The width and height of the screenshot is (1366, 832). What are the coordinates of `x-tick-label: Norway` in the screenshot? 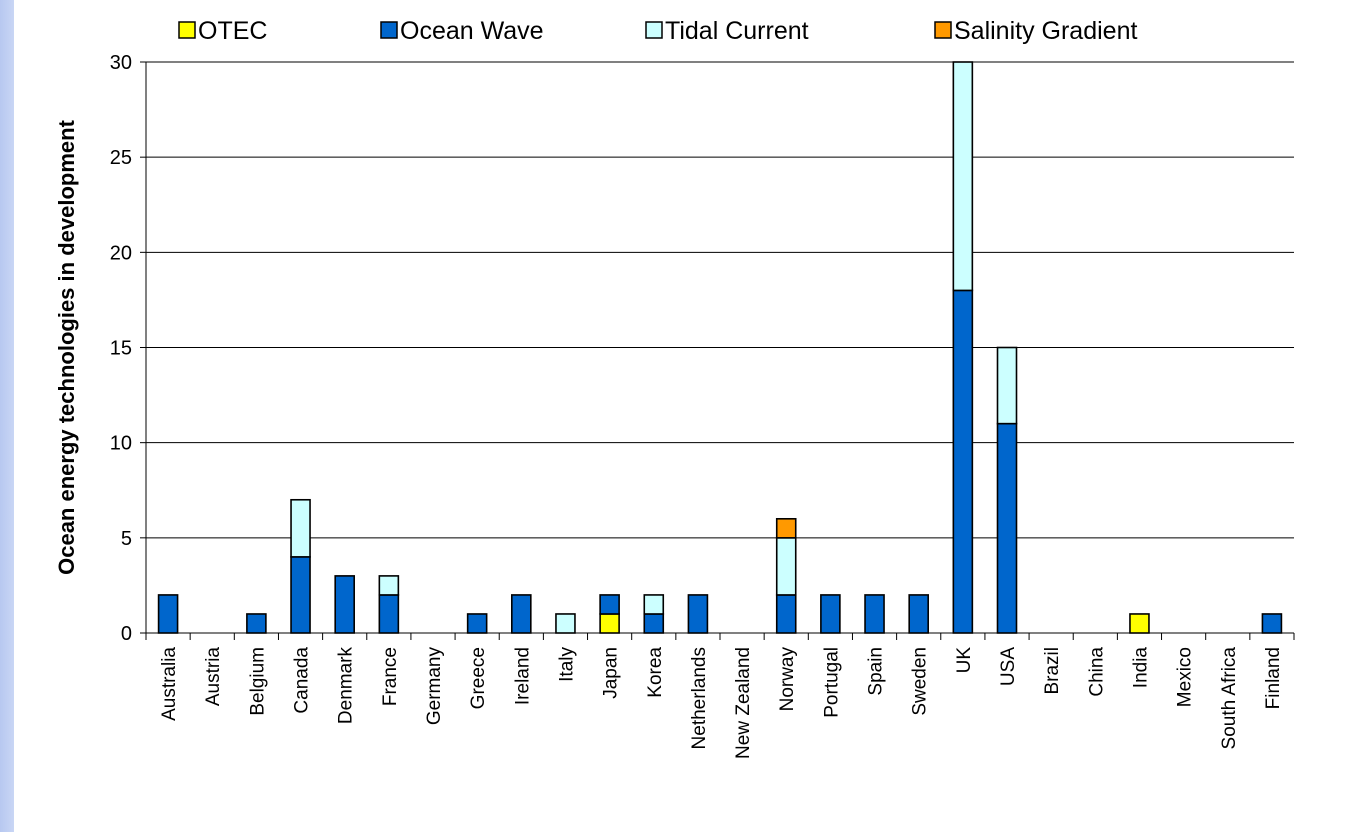 It's located at (787, 679).